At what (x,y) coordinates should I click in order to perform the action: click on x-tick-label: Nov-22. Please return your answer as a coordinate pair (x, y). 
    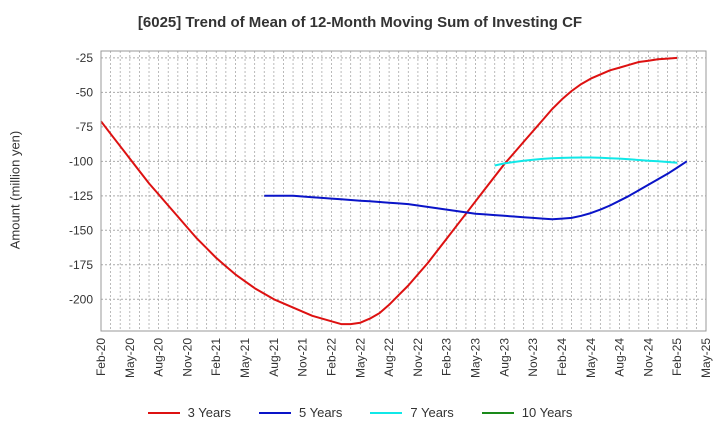
    Looking at the image, I should click on (418, 357).